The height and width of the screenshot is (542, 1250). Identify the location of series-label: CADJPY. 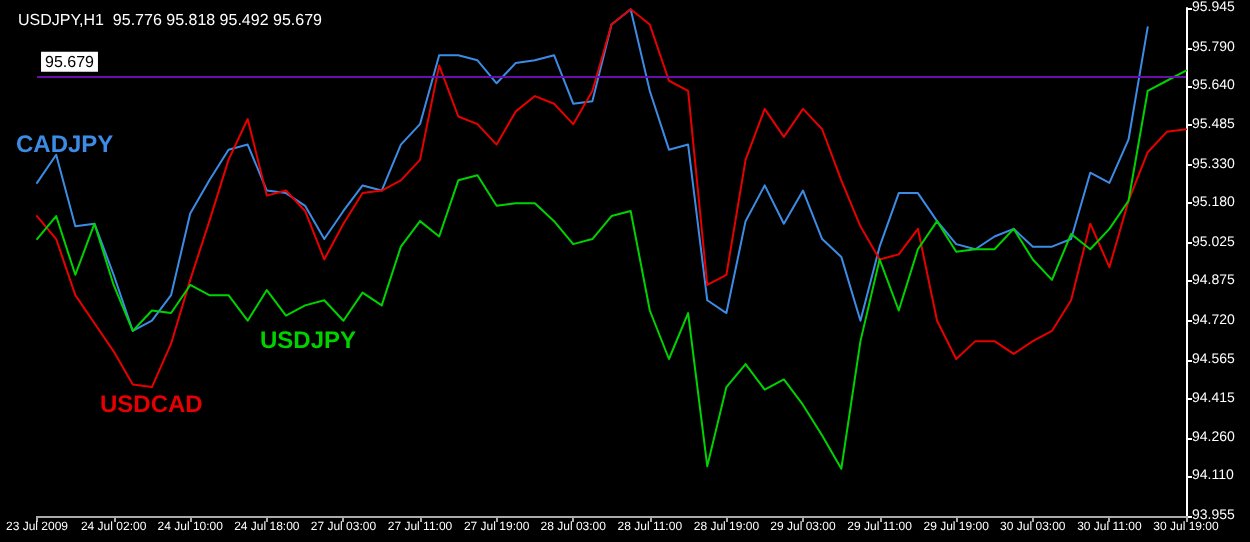
(65, 144).